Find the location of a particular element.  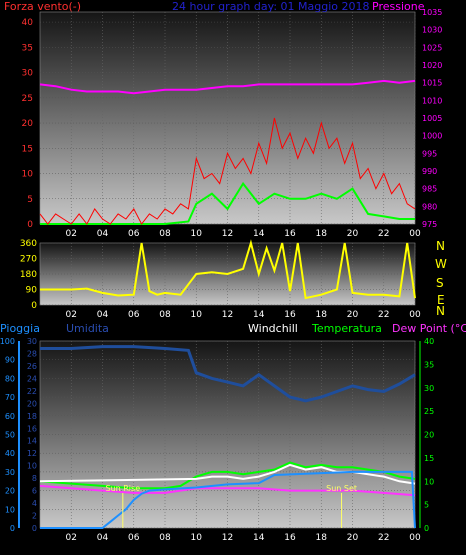

temperature-tick-label: 20 is located at coordinates (429, 435).